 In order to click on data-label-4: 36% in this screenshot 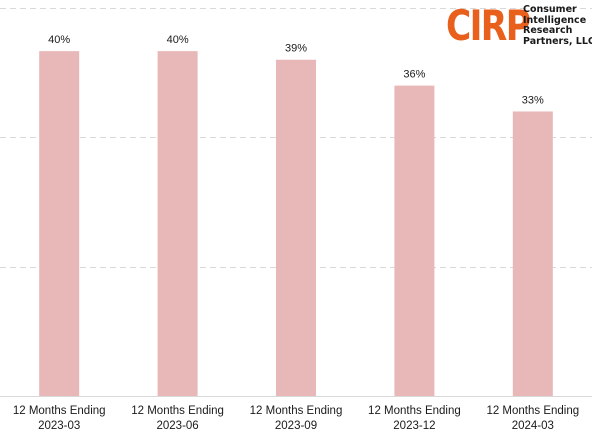, I will do `click(414, 75)`.